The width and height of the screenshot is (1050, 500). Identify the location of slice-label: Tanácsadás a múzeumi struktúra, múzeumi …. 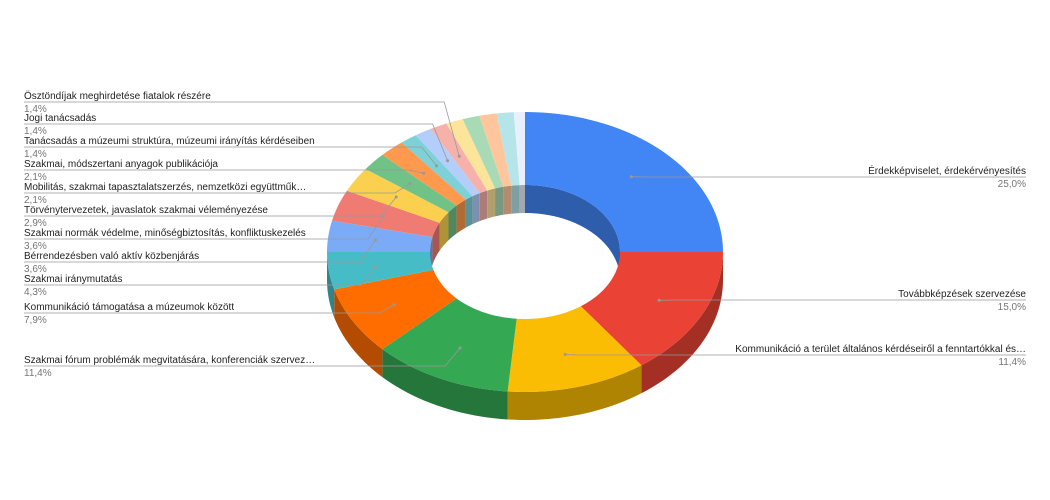
(169, 141).